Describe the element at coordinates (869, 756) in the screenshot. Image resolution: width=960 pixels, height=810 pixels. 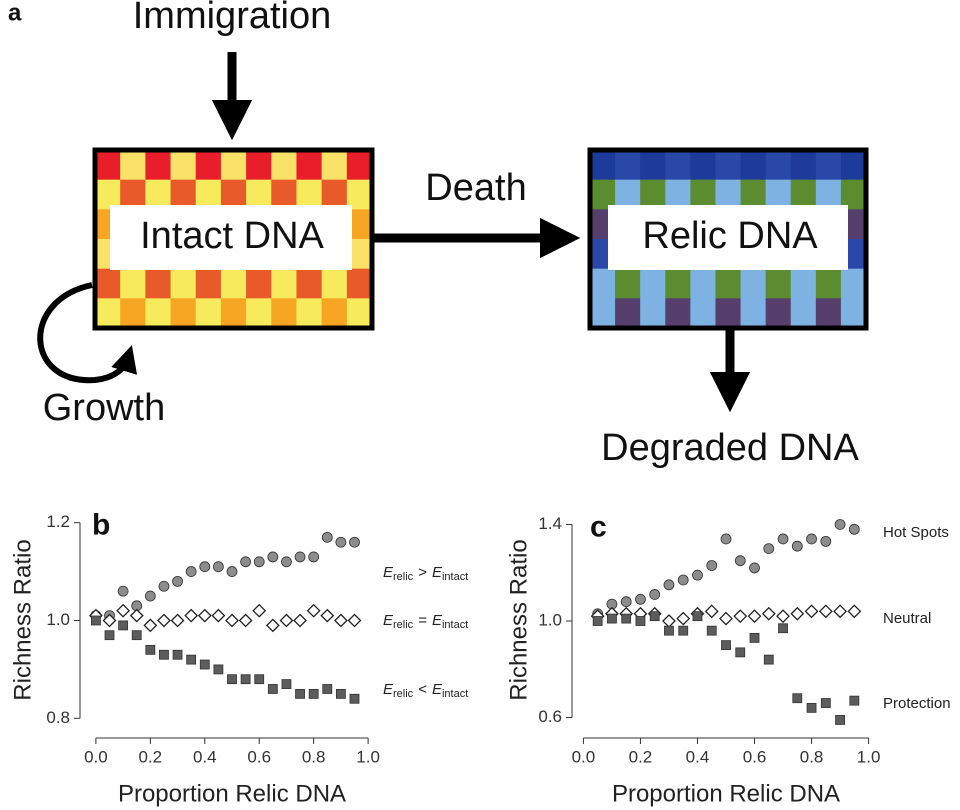
I see `x-tick-label: 1.0` at that location.